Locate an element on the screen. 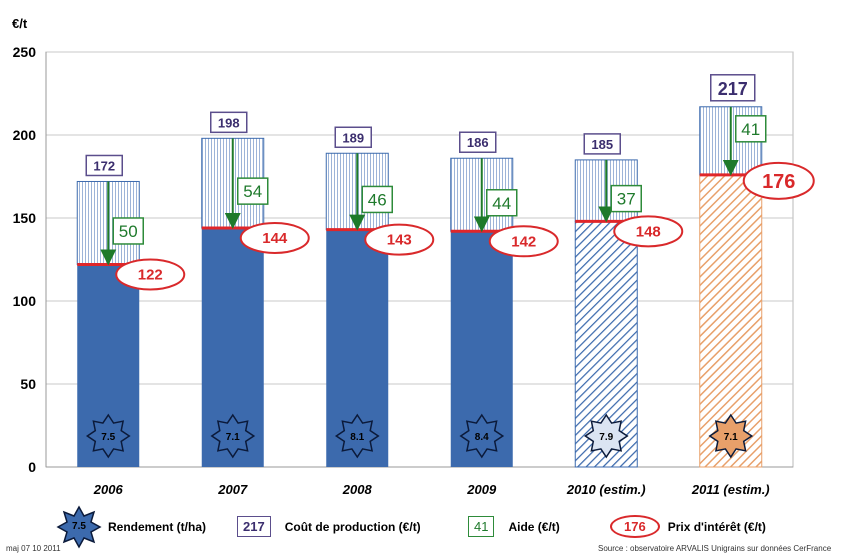 The image size is (850, 557). rendement-value: 8.4 is located at coordinates (482, 437).